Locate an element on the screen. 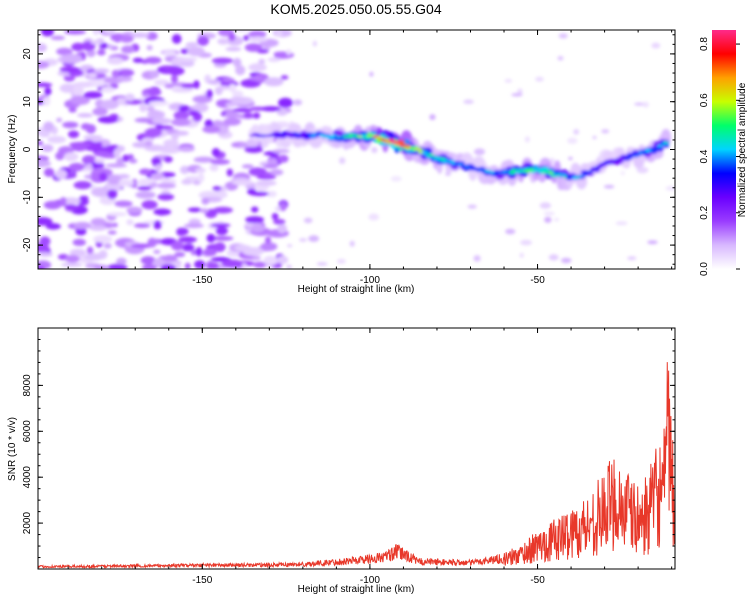 The image size is (750, 600). colorbar-label: Normalized spectral amplitude is located at coordinates (742, 149).